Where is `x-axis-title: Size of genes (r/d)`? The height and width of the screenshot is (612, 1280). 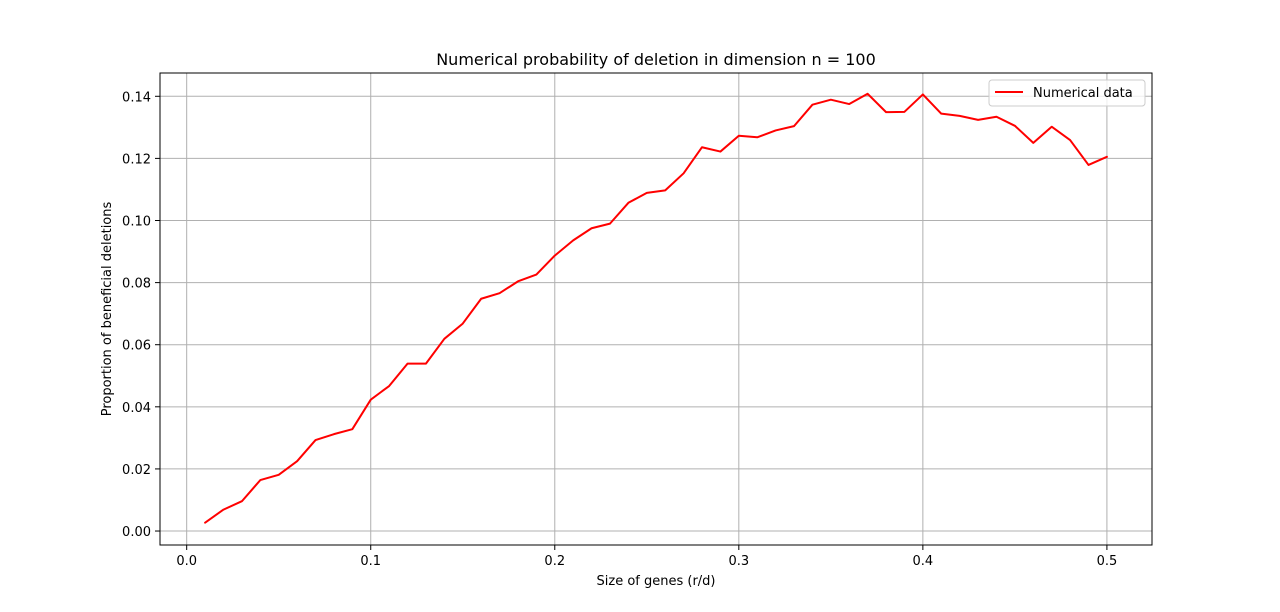
x-axis-title: Size of genes (r/d) is located at coordinates (656, 581).